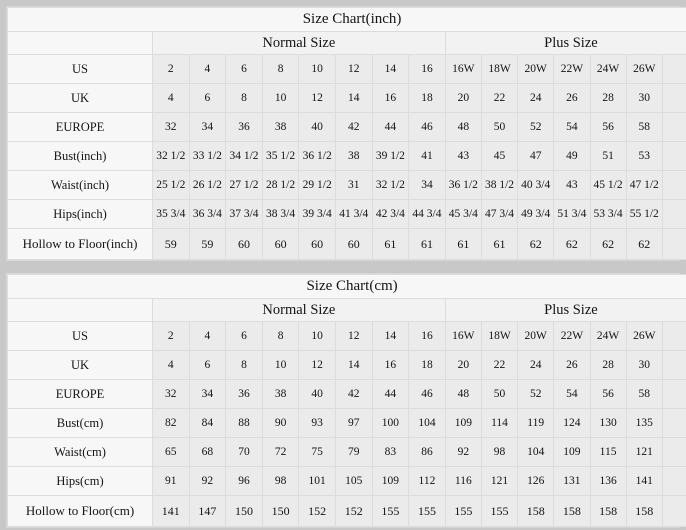  What do you see at coordinates (244, 511) in the screenshot?
I see `data-cell: 150` at bounding box center [244, 511].